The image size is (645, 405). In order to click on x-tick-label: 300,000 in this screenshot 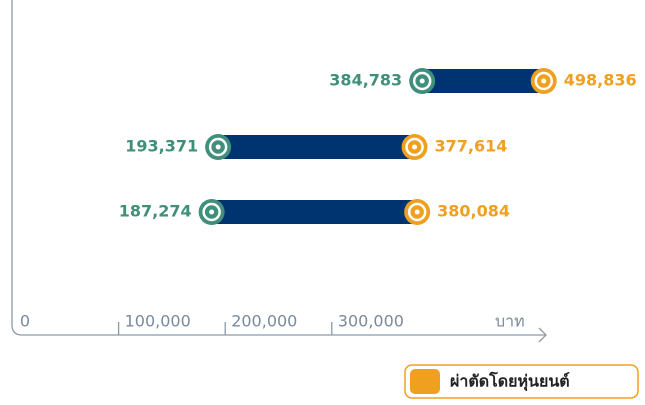, I will do `click(371, 321)`.